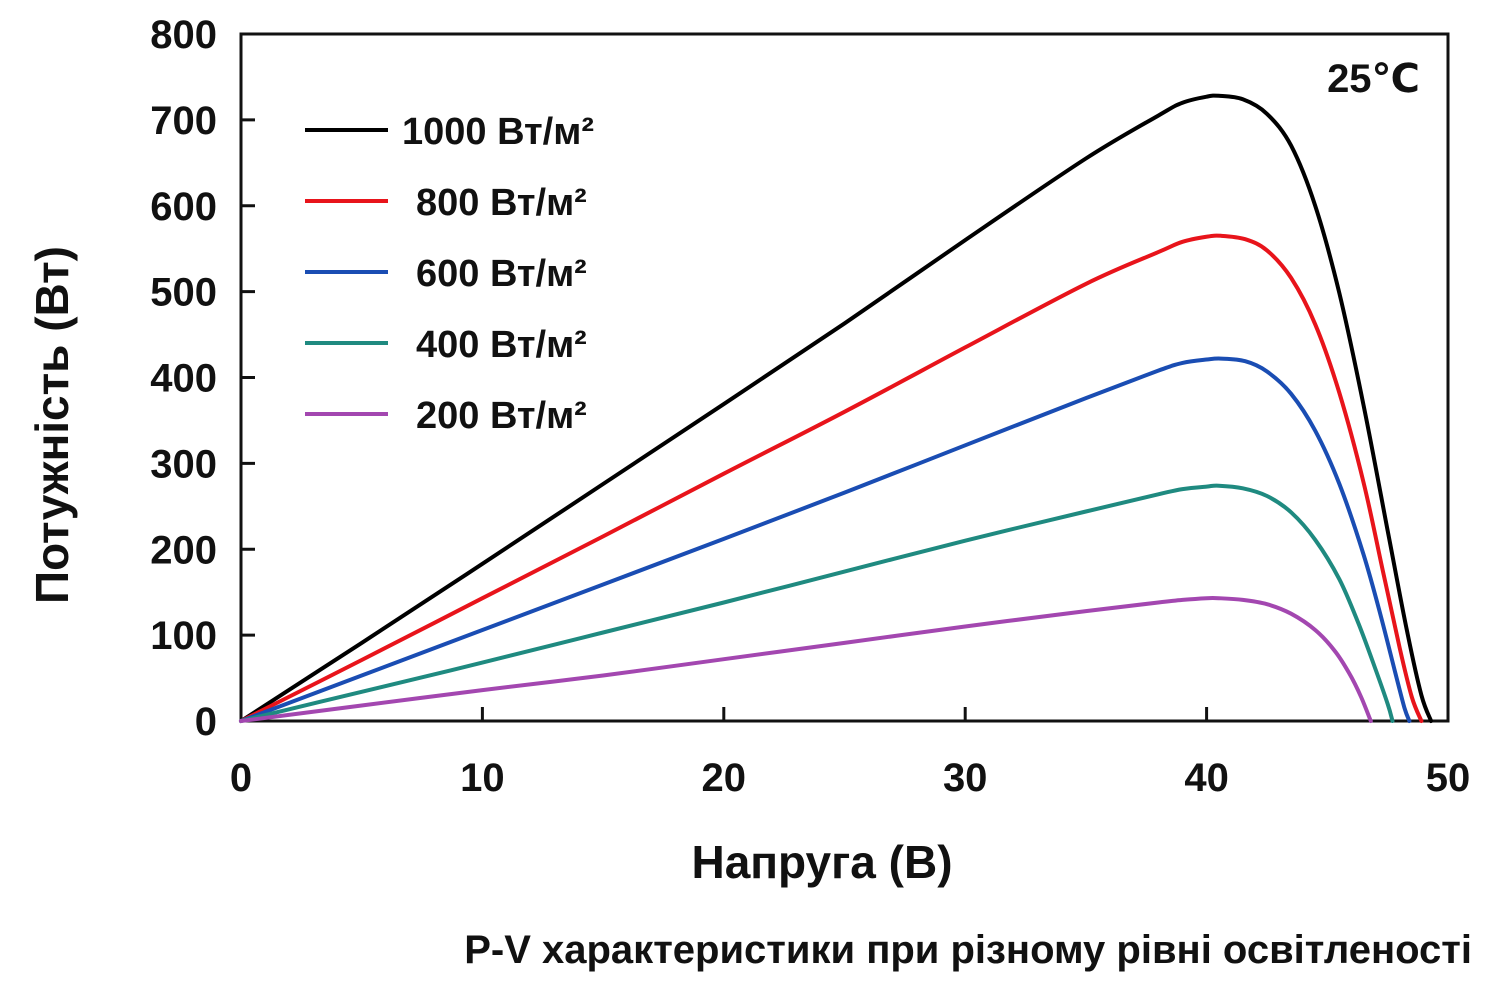  Describe the element at coordinates (501, 274) in the screenshot. I see `legend-label-2: 600 Вт/м²` at that location.